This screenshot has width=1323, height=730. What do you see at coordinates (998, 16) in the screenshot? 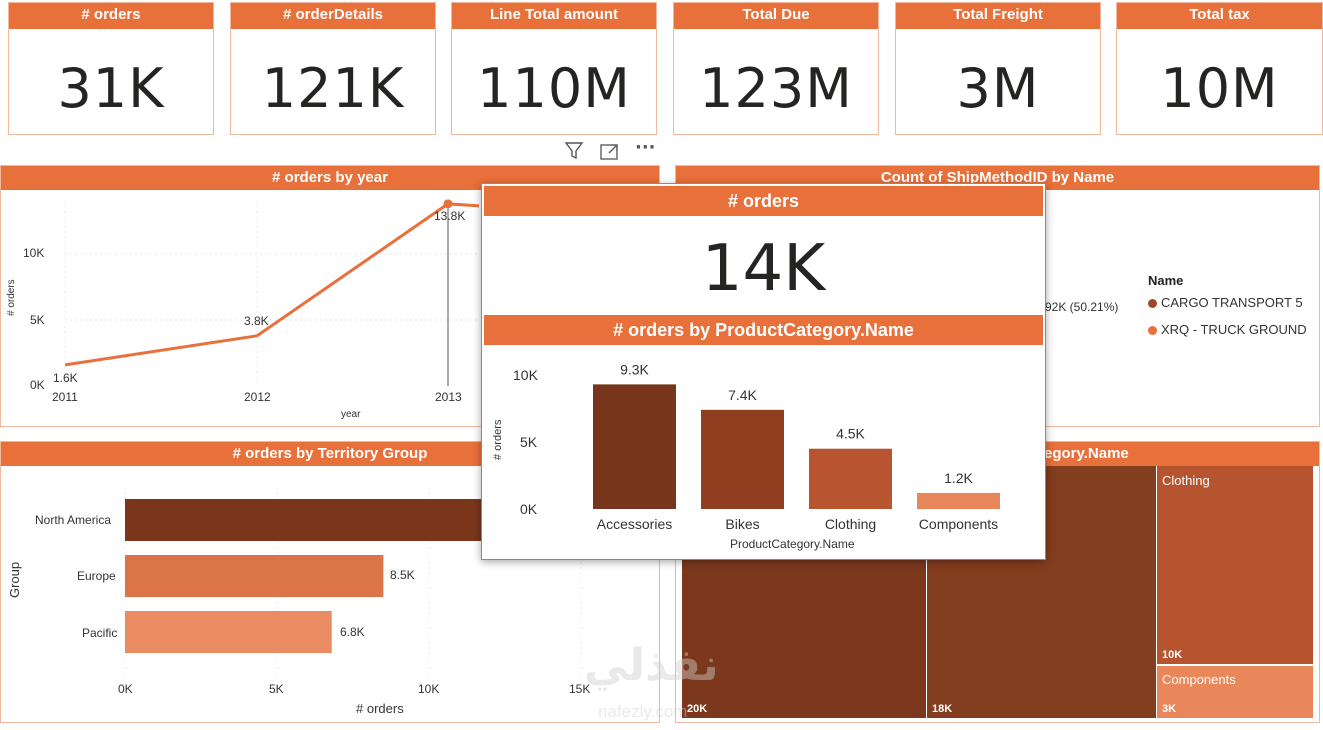
I see `kpi-title: Total Freight` at bounding box center [998, 16].